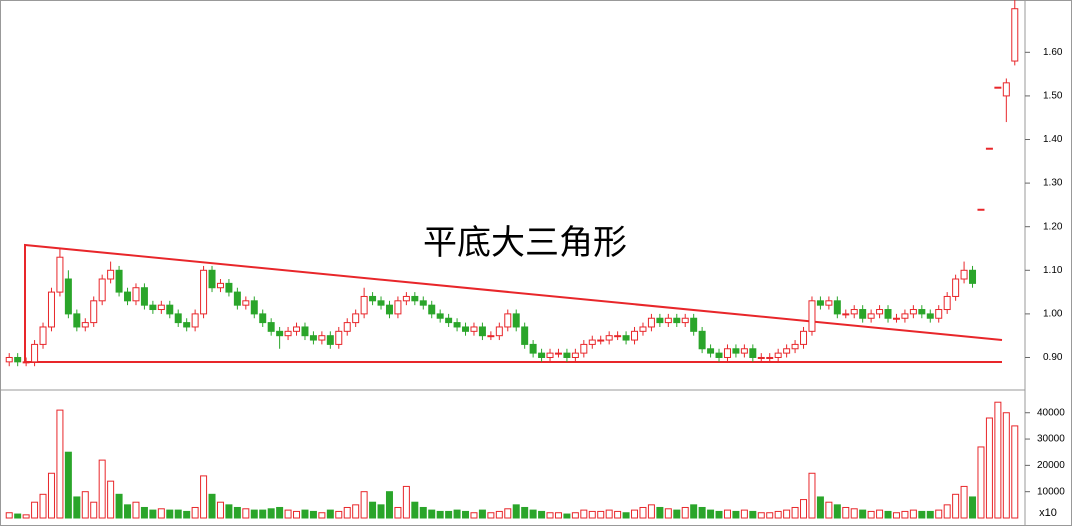 This screenshot has width=1072, height=526. I want to click on y-tick-label: 1.10, so click(1053, 270).